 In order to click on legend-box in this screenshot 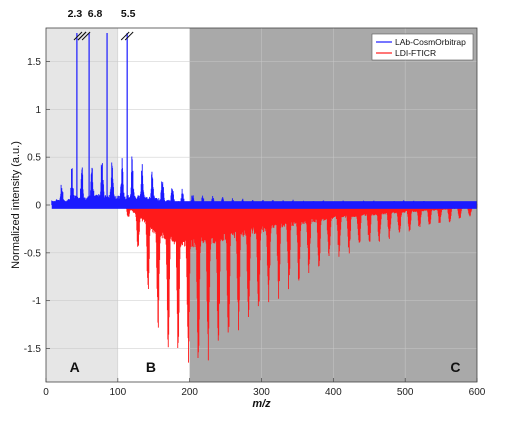, I will do `click(422, 47)`.